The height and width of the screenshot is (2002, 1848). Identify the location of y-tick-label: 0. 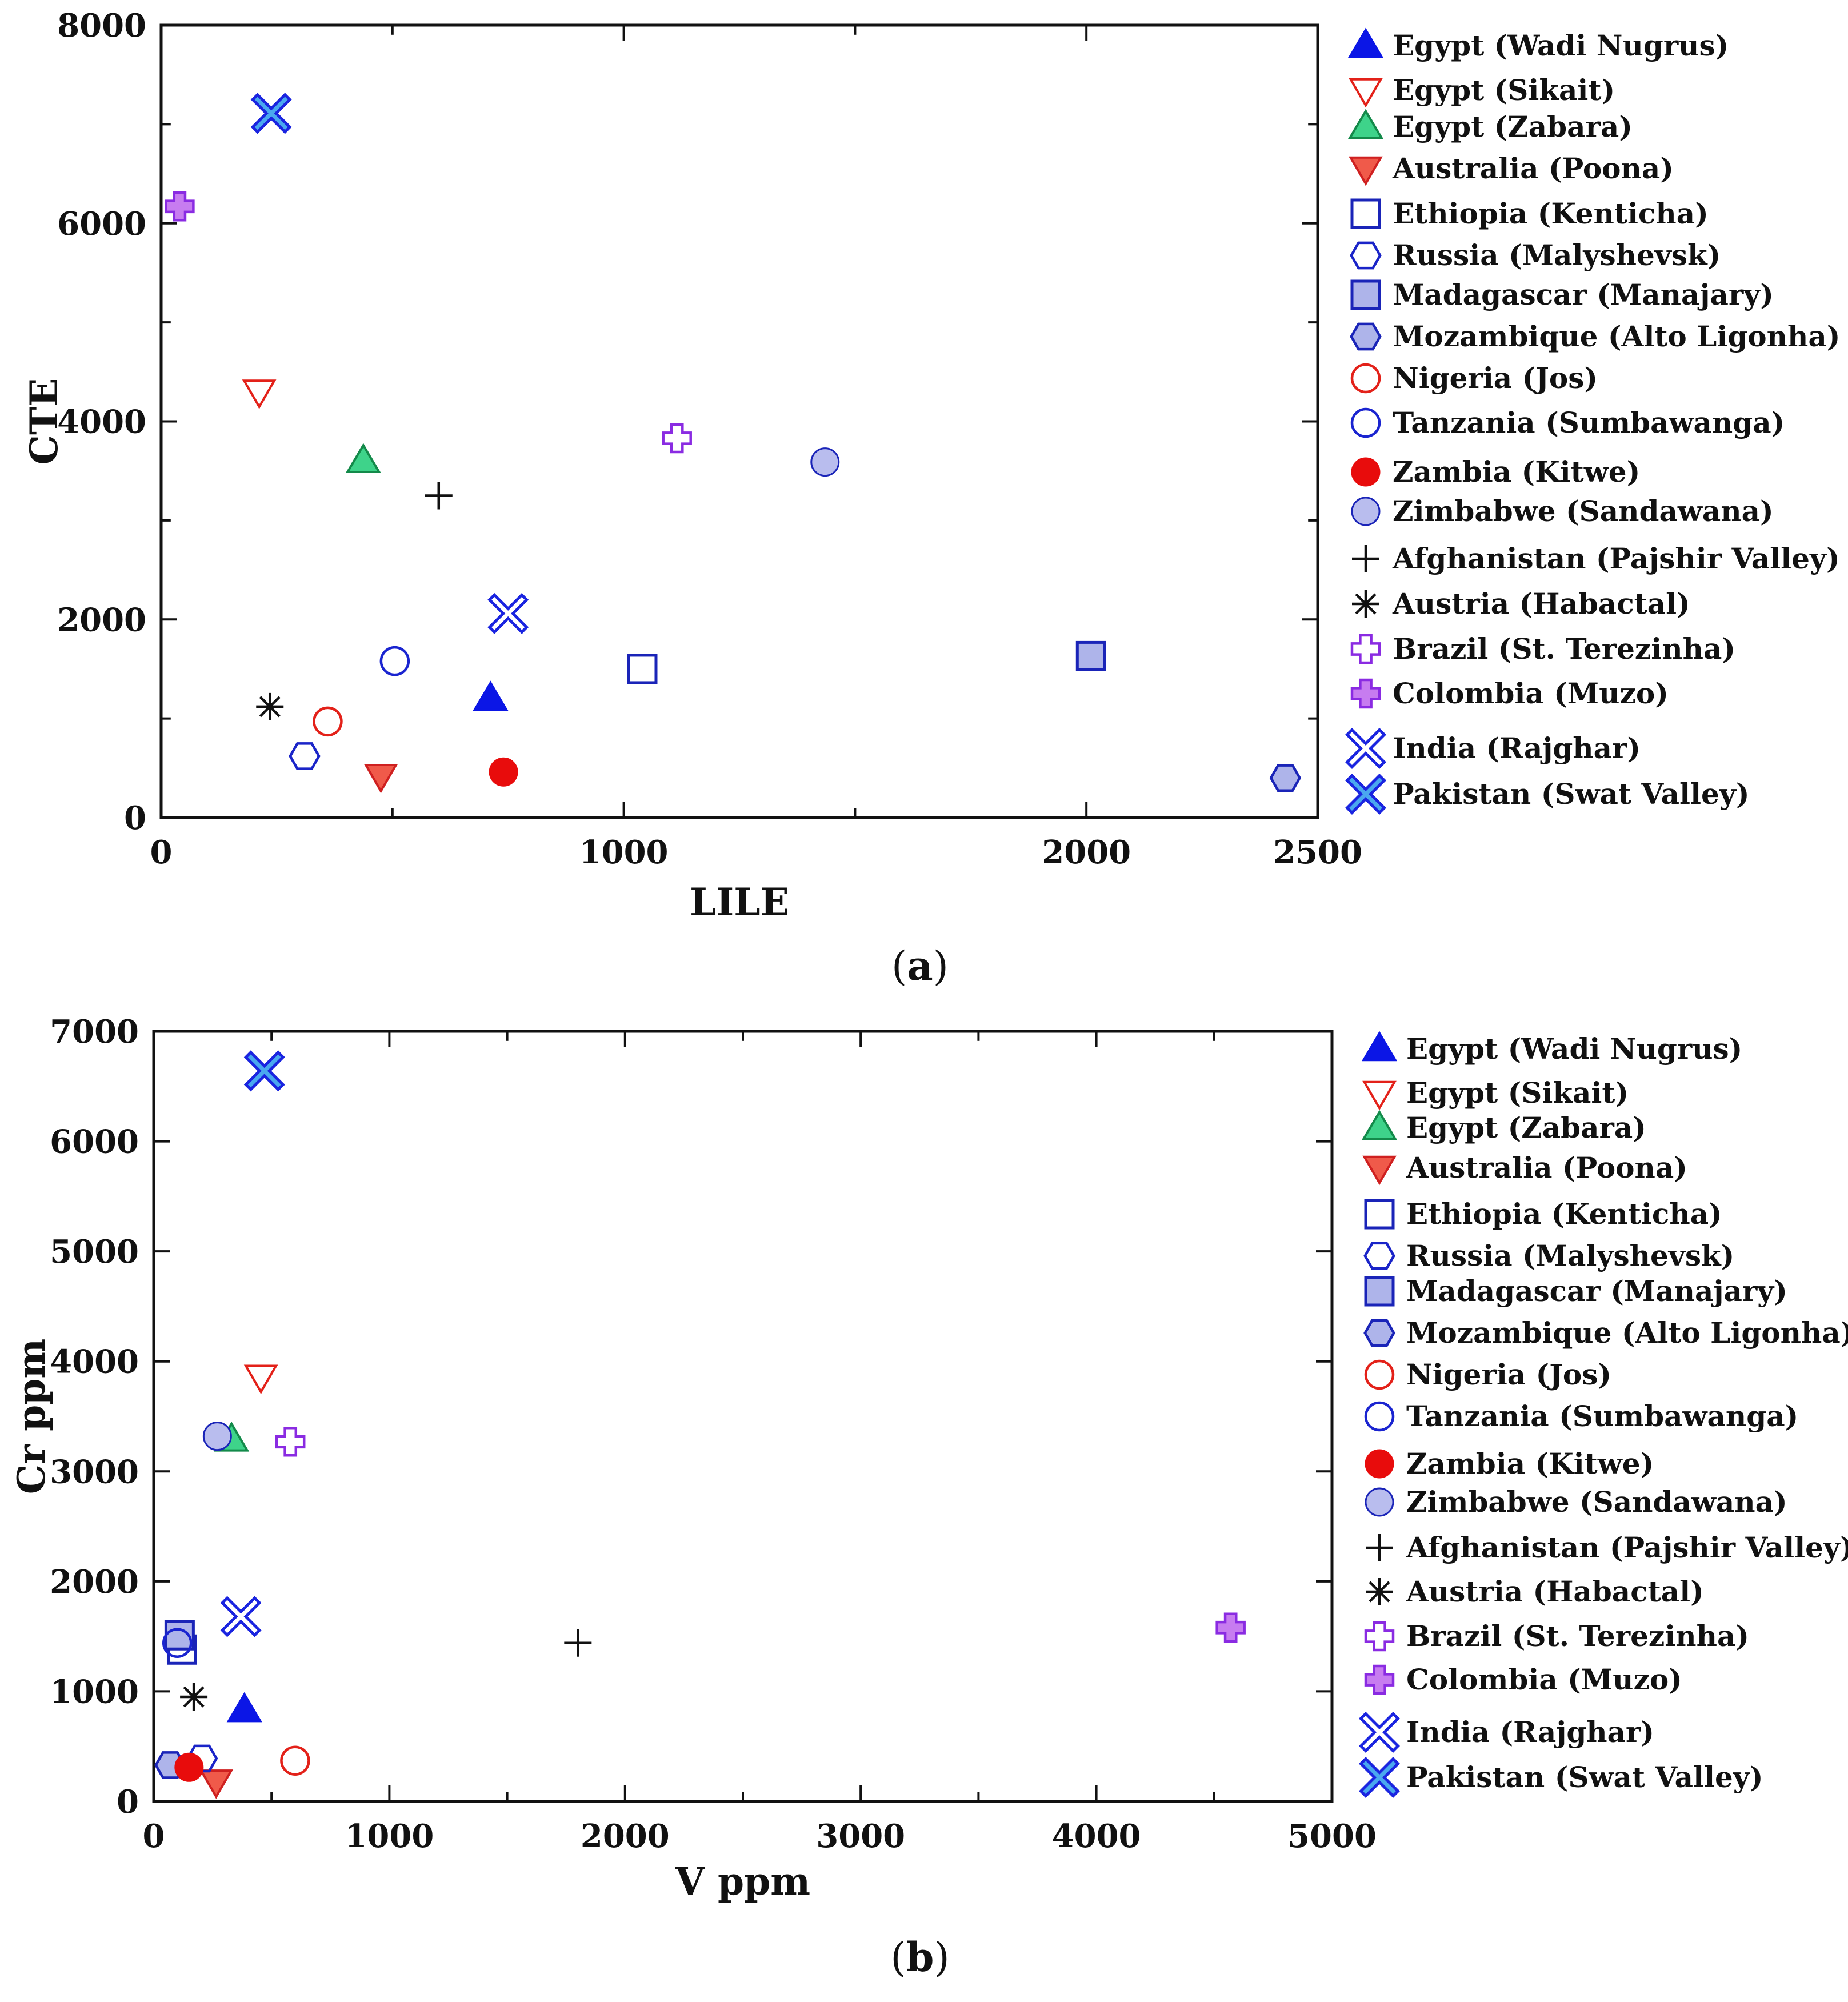
(135, 818).